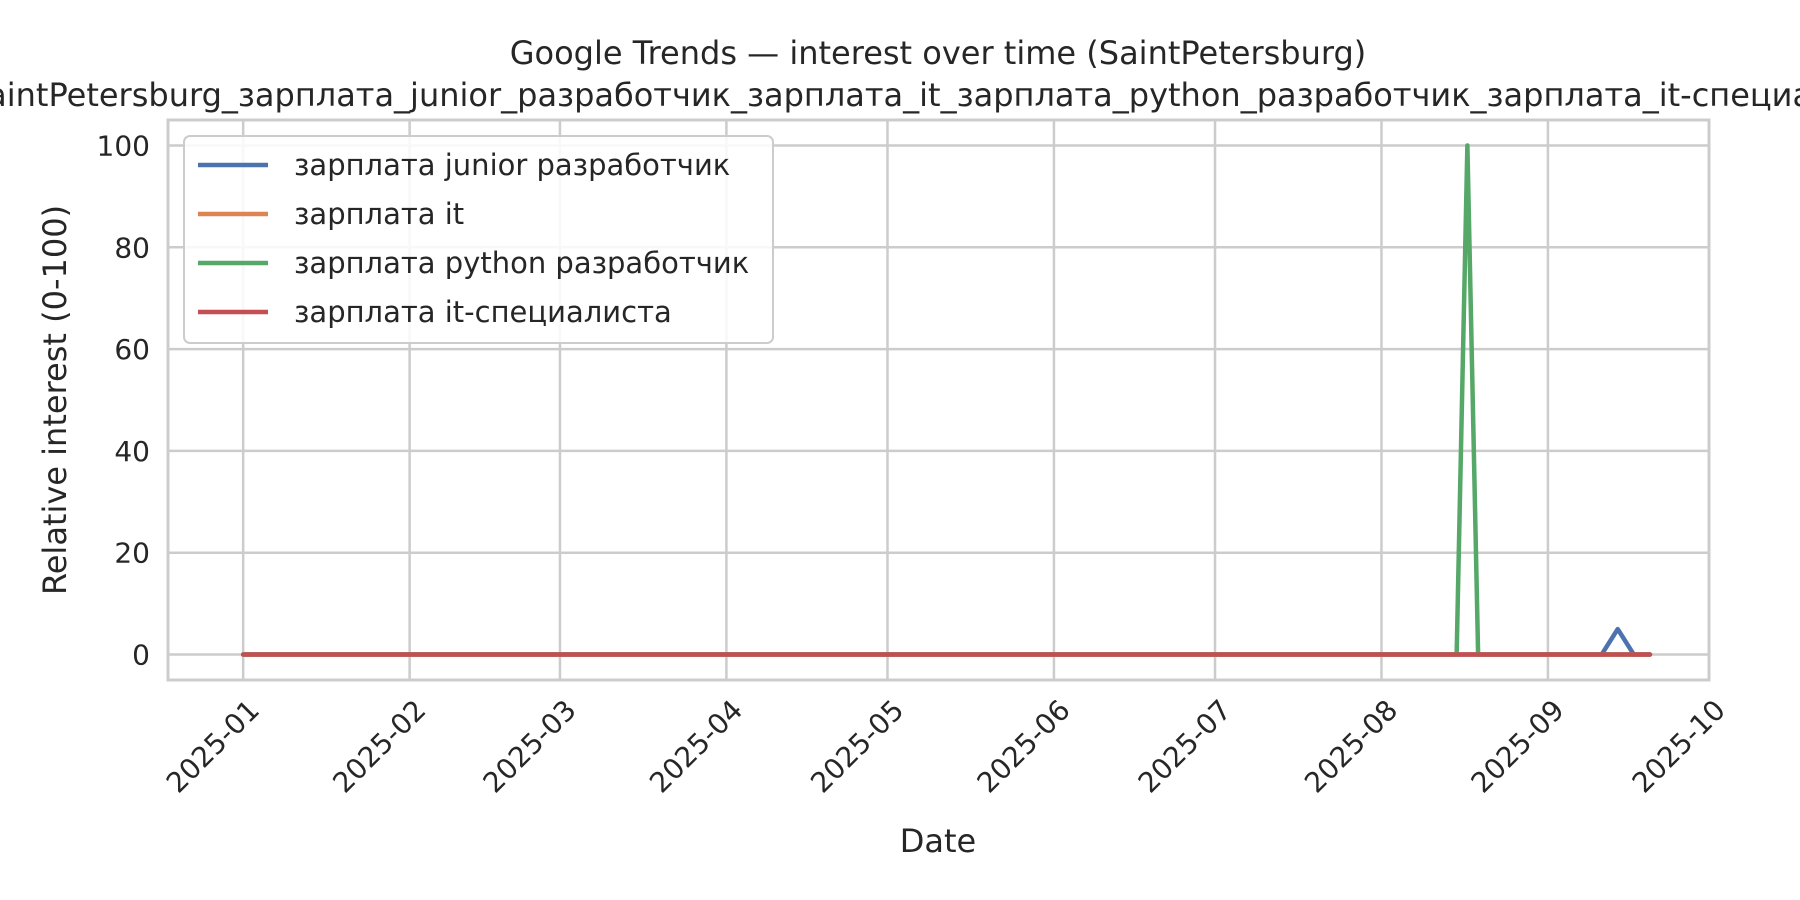  What do you see at coordinates (213, 746) in the screenshot?
I see `x-tick-label: 2025-01` at bounding box center [213, 746].